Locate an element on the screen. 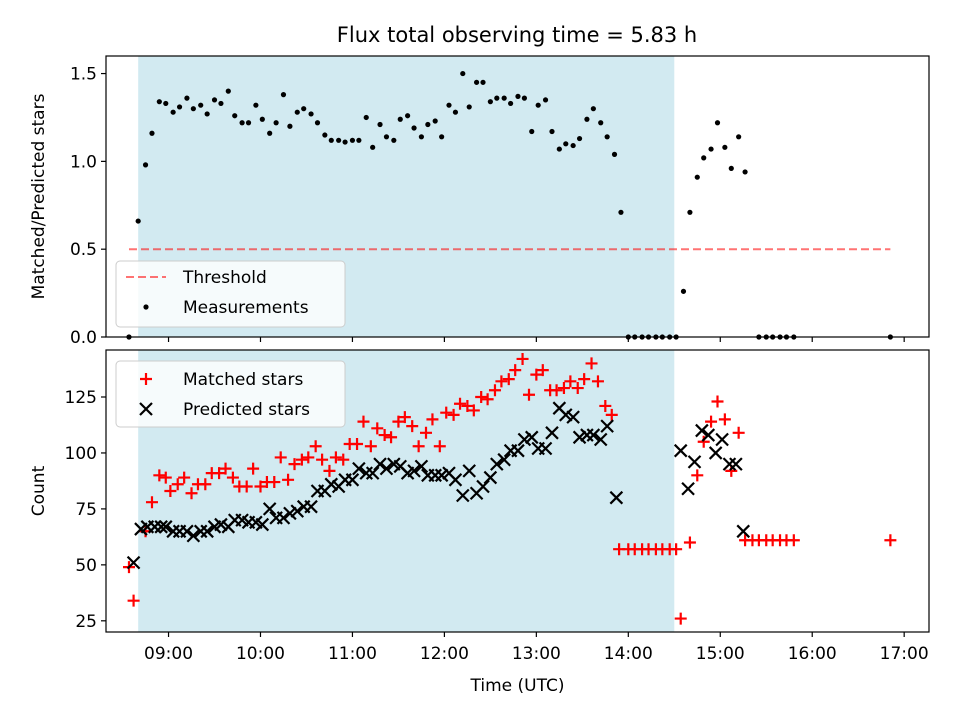 This screenshot has height=720, width=960. x-tick-label: 14:00 is located at coordinates (628, 654).